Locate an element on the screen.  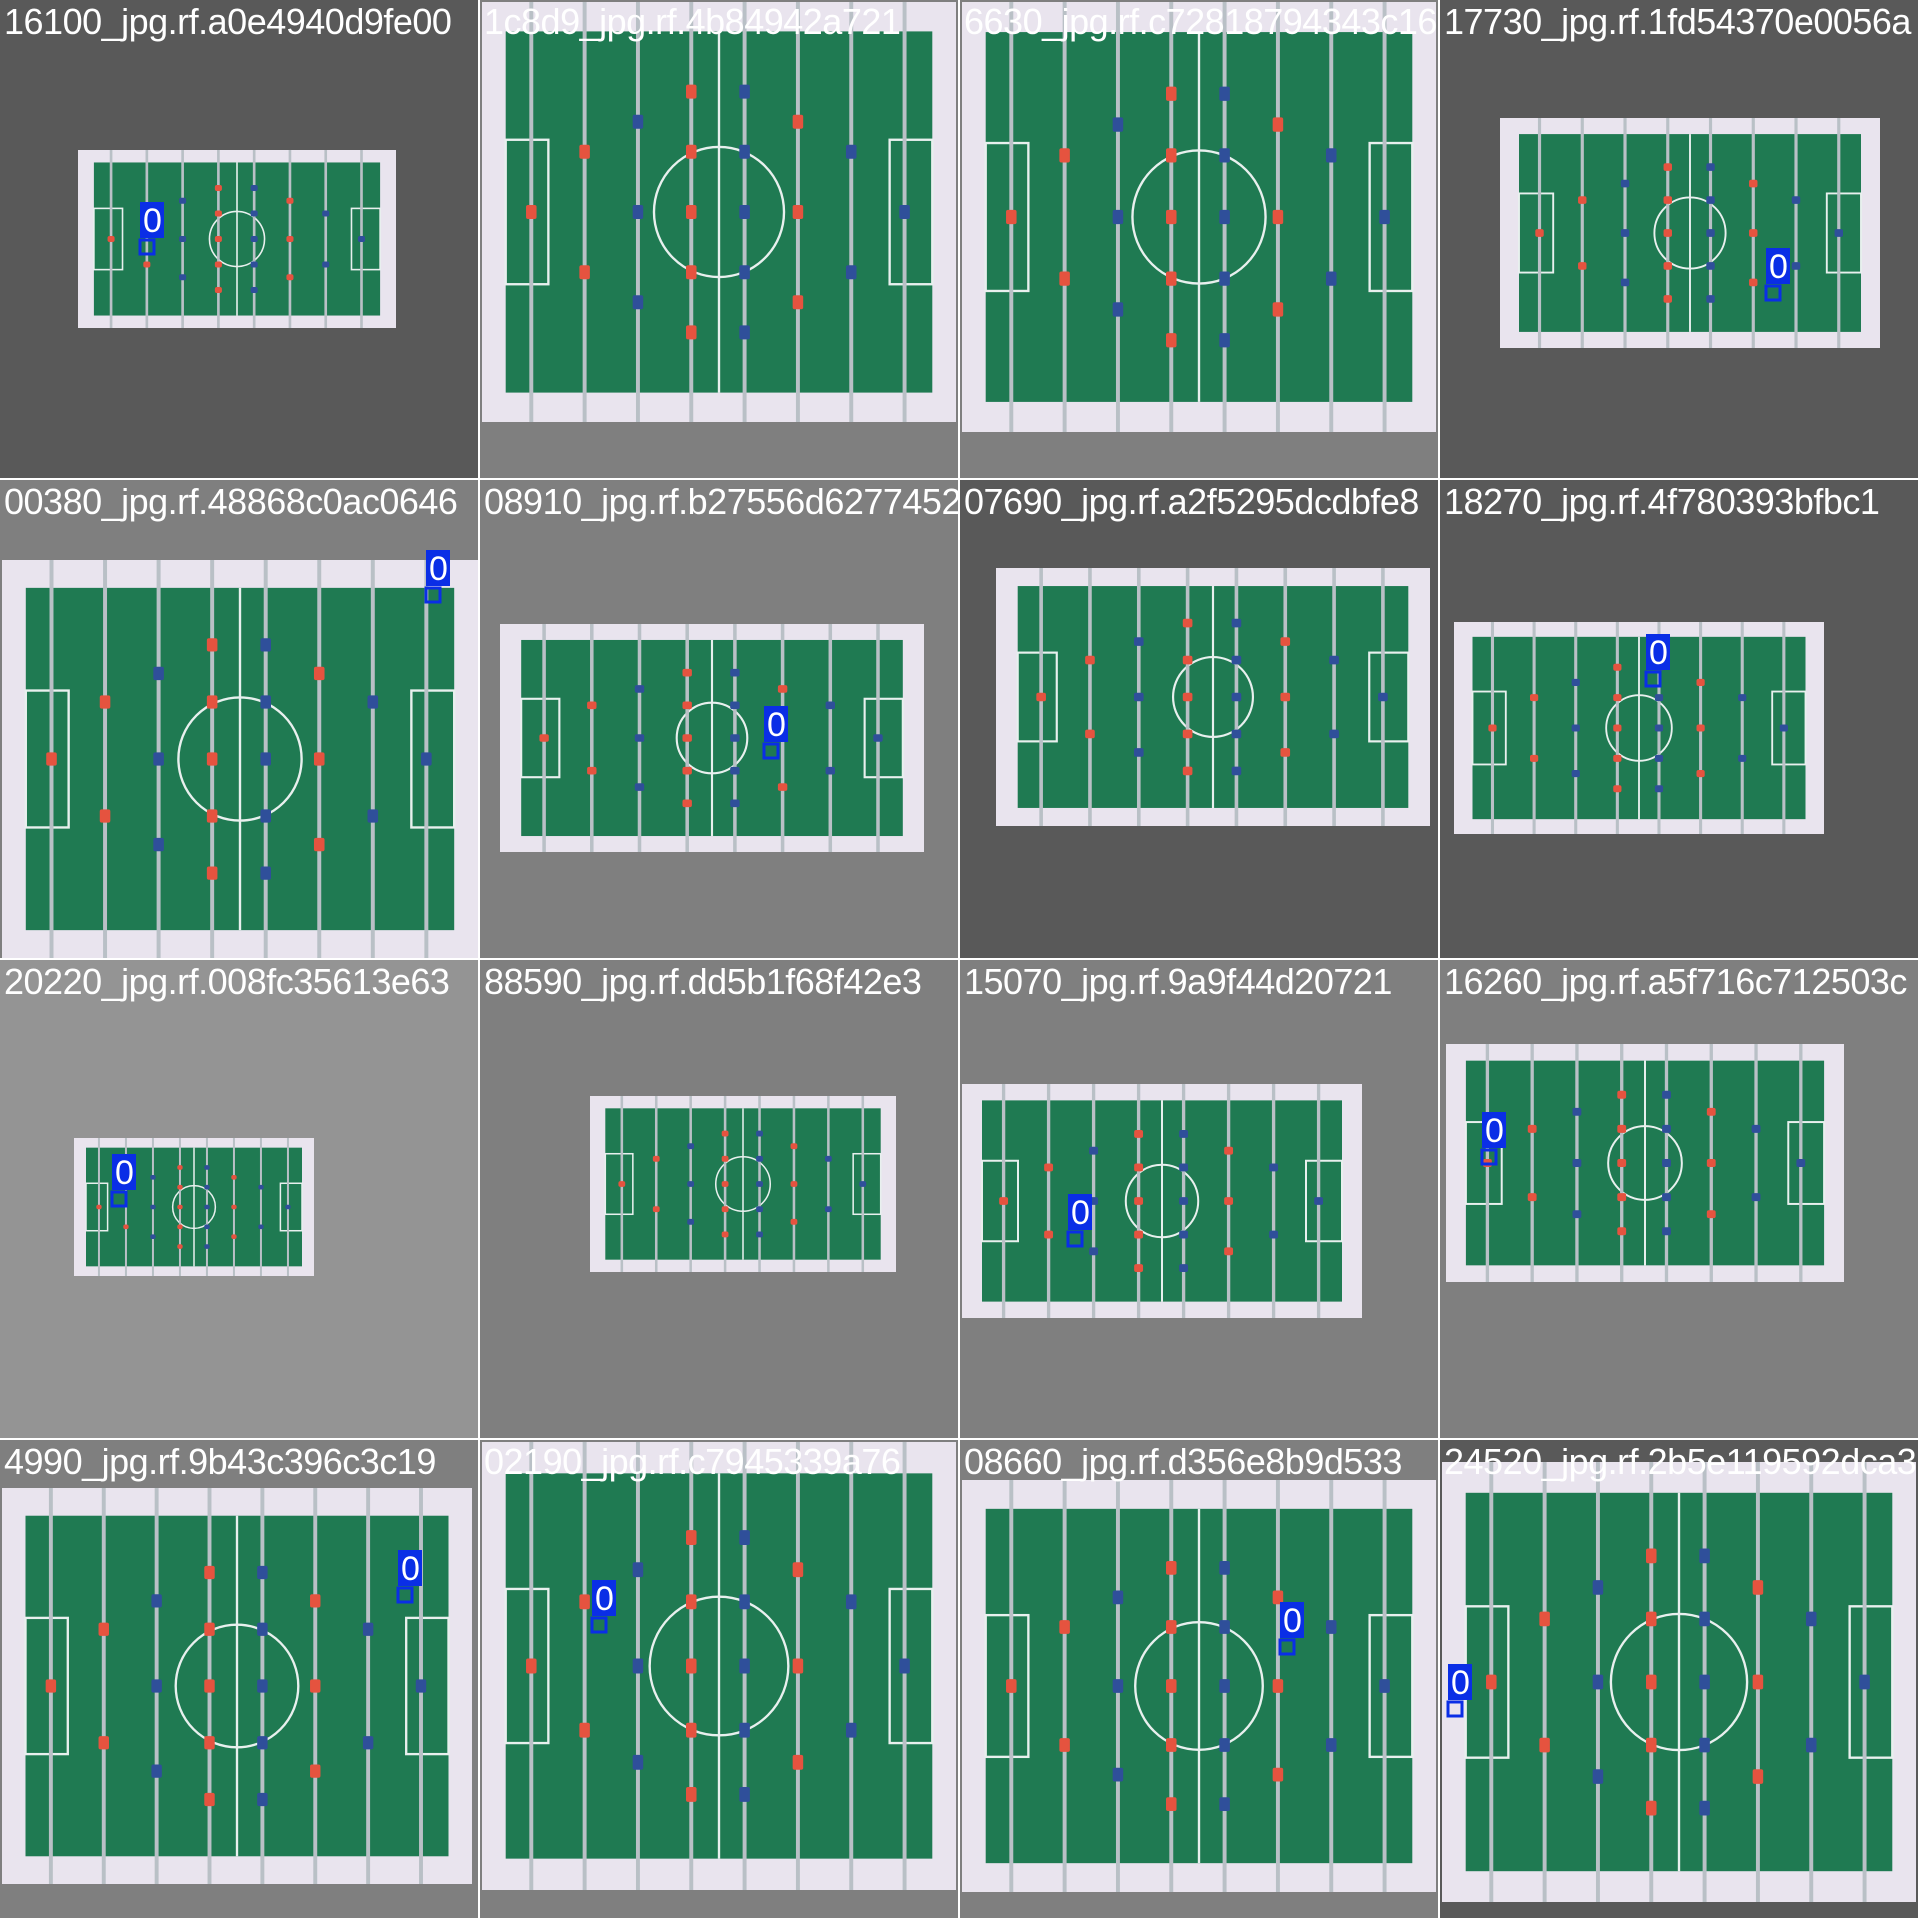
image-tile-1: 0 16100_jpg.rf.a0e4940d9fe00 is located at coordinates (239, 239).